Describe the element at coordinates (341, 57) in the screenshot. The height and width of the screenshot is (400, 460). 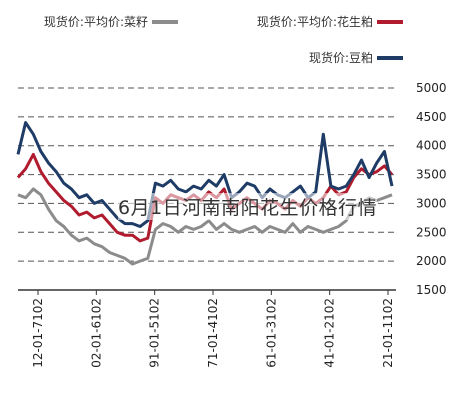
I see `legend-label: 现货价:豆粕` at that location.